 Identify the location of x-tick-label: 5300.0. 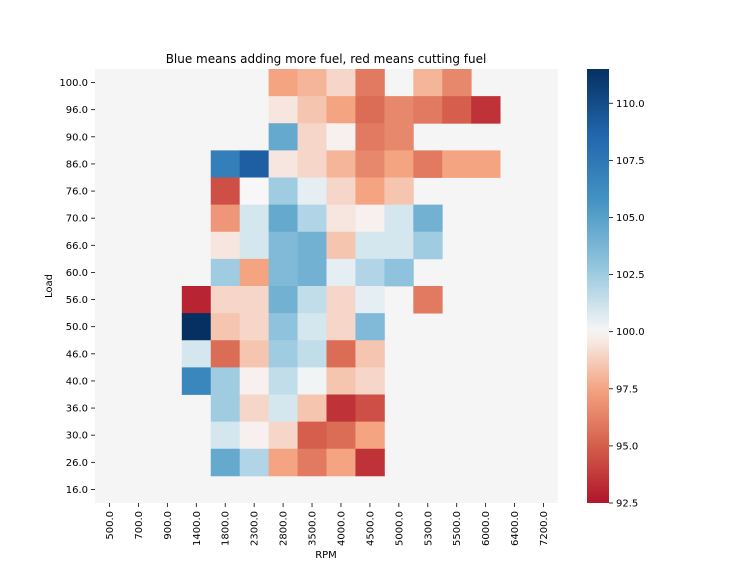
(428, 528).